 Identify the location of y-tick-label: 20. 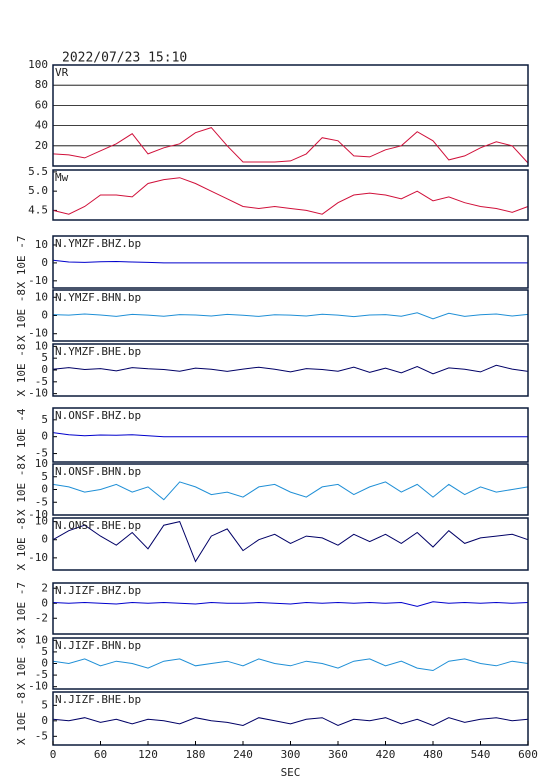
(41, 145).